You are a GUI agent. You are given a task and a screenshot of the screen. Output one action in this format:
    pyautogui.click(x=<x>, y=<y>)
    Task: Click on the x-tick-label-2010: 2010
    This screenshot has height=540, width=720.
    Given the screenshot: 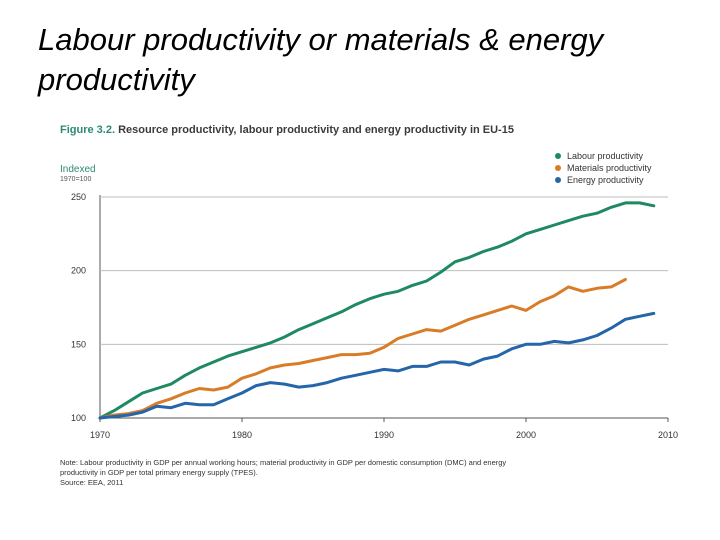 What is the action you would take?
    pyautogui.click(x=668, y=435)
    